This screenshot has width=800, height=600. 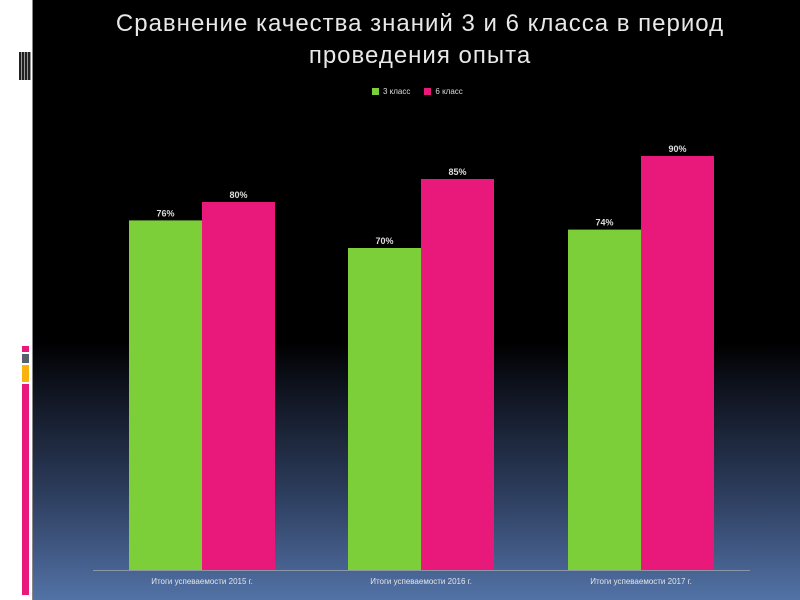 I want to click on data-label: 74%, so click(x=604, y=223).